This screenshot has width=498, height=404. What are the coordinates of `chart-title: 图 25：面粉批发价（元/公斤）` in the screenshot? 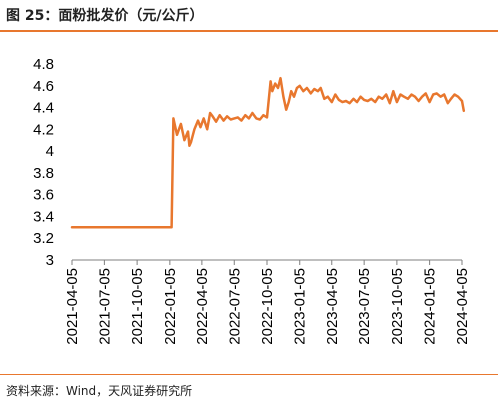 It's located at (105, 16).